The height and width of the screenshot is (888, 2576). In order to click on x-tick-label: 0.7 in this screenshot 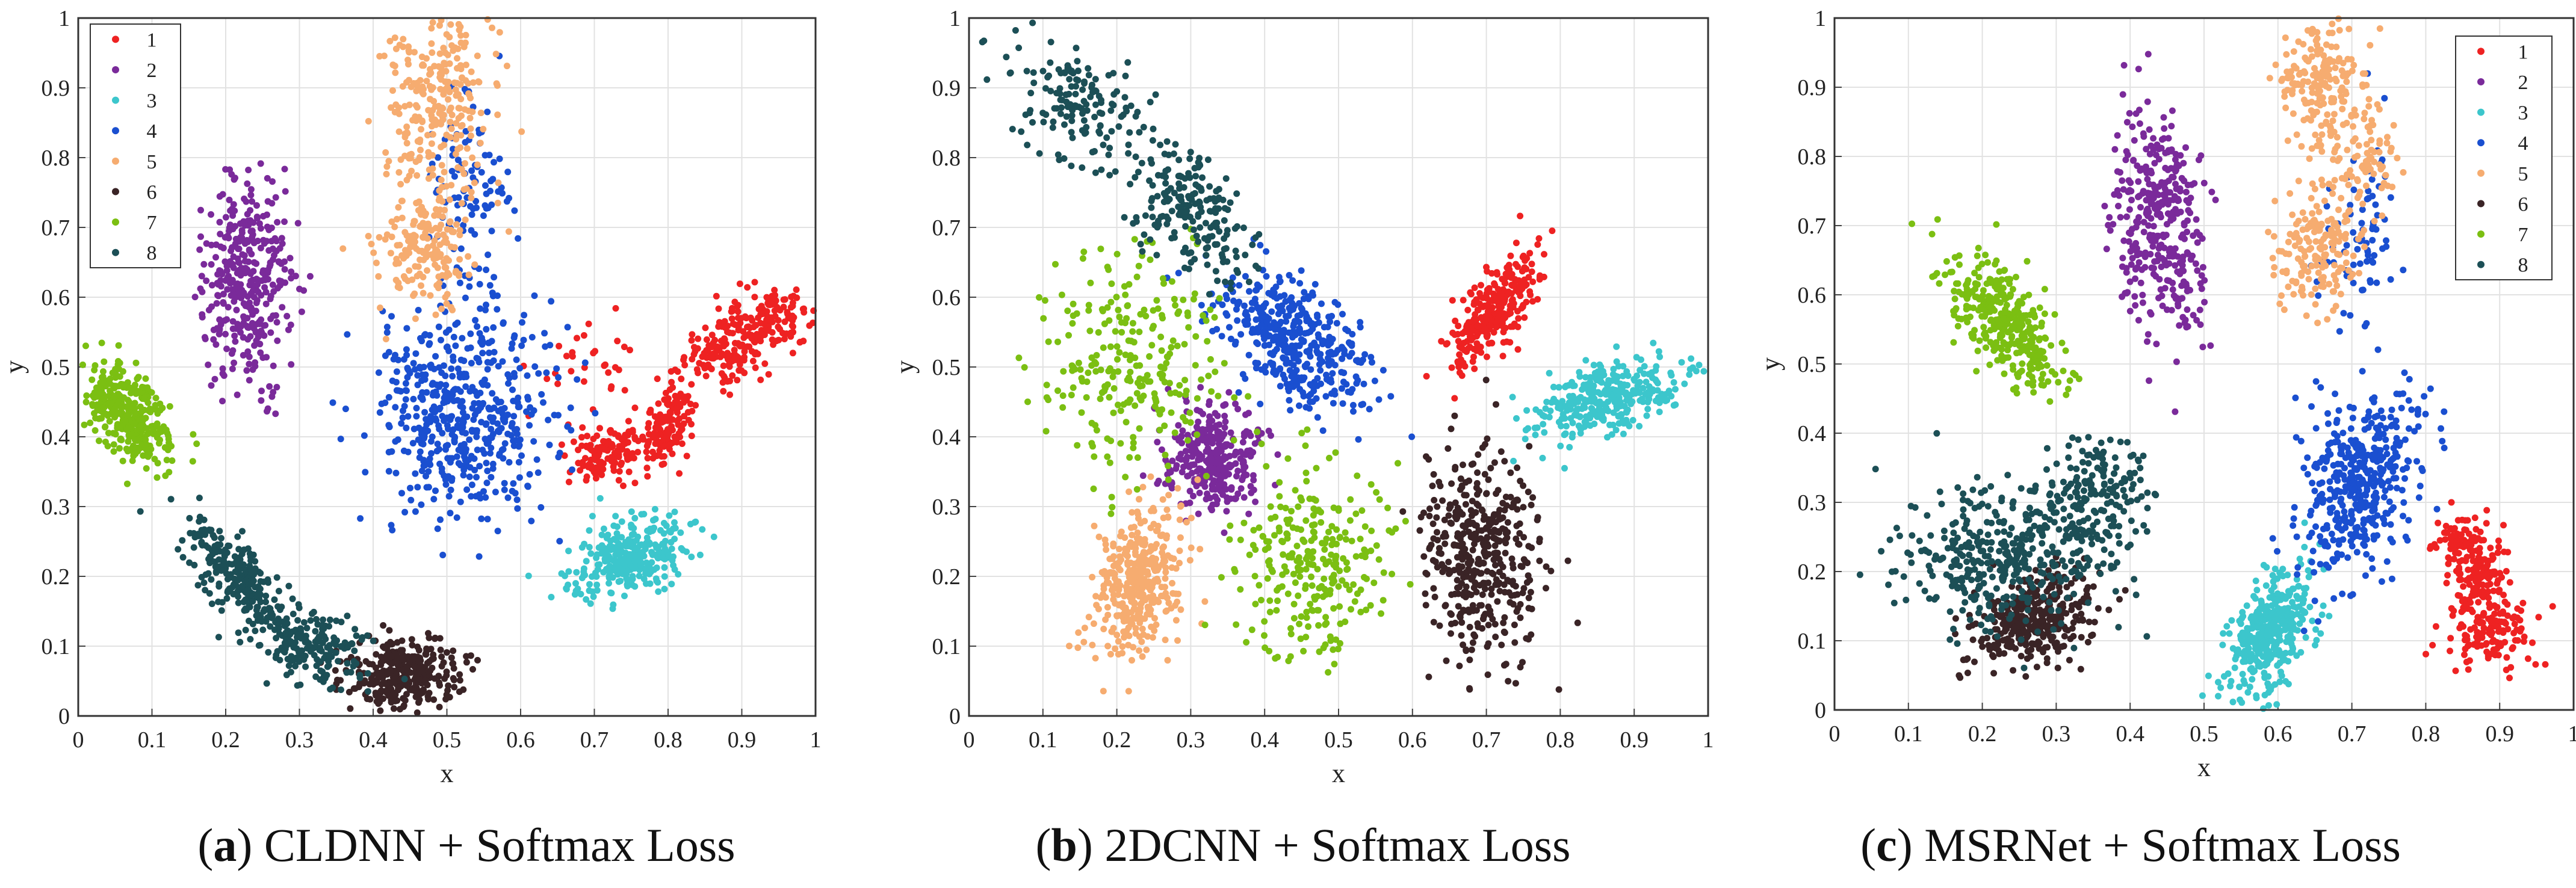, I will do `click(594, 740)`.